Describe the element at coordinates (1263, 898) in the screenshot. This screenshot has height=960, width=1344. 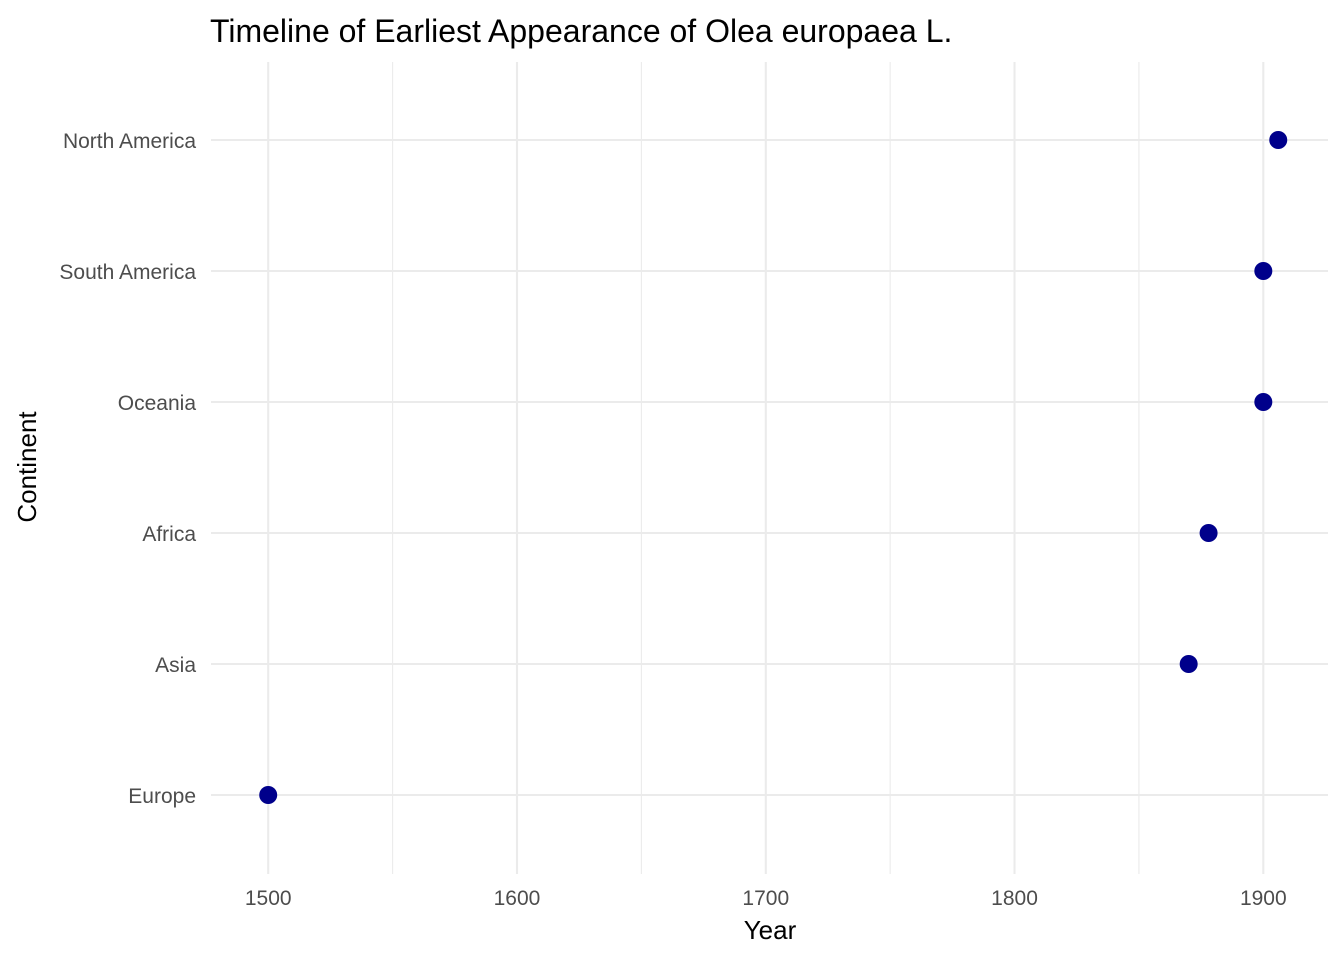
I see `x-tick-label-1900: 1900` at that location.